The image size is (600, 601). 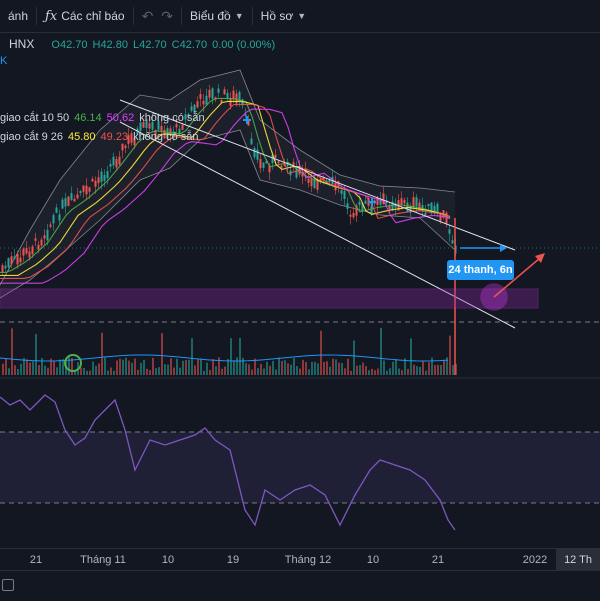 I want to click on time-tick: 2022, so click(x=535, y=560).